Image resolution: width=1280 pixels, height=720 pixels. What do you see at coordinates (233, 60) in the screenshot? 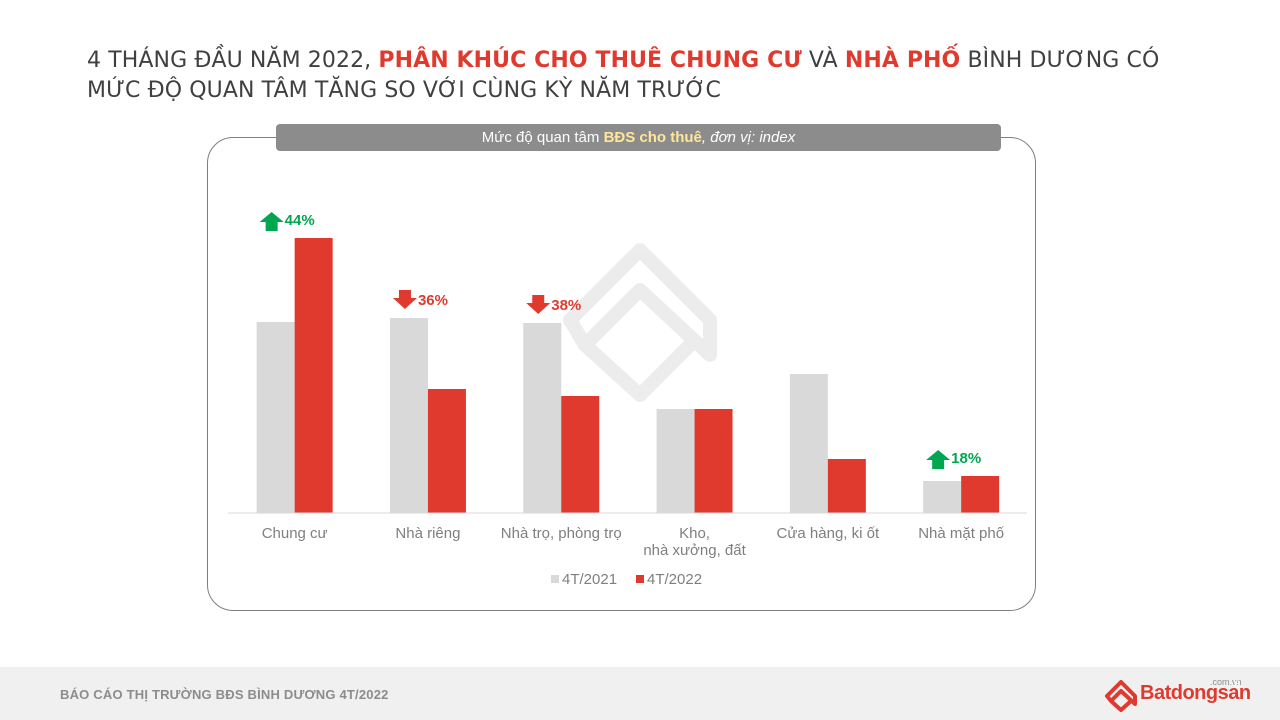
I see `title-part-1: 4 THÁNG ĐẦU NĂM 2022,` at bounding box center [233, 60].